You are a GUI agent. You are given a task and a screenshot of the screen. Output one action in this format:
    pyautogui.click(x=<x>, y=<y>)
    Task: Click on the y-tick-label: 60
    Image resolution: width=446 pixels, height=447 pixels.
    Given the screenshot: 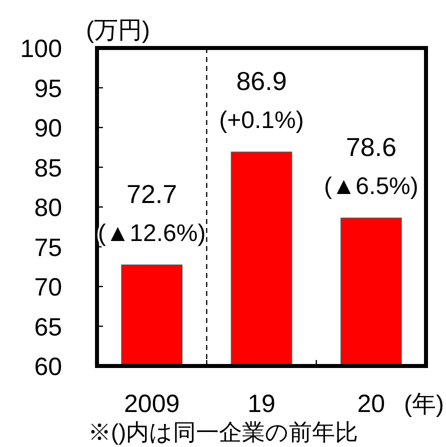 What is the action you would take?
    pyautogui.click(x=48, y=367)
    